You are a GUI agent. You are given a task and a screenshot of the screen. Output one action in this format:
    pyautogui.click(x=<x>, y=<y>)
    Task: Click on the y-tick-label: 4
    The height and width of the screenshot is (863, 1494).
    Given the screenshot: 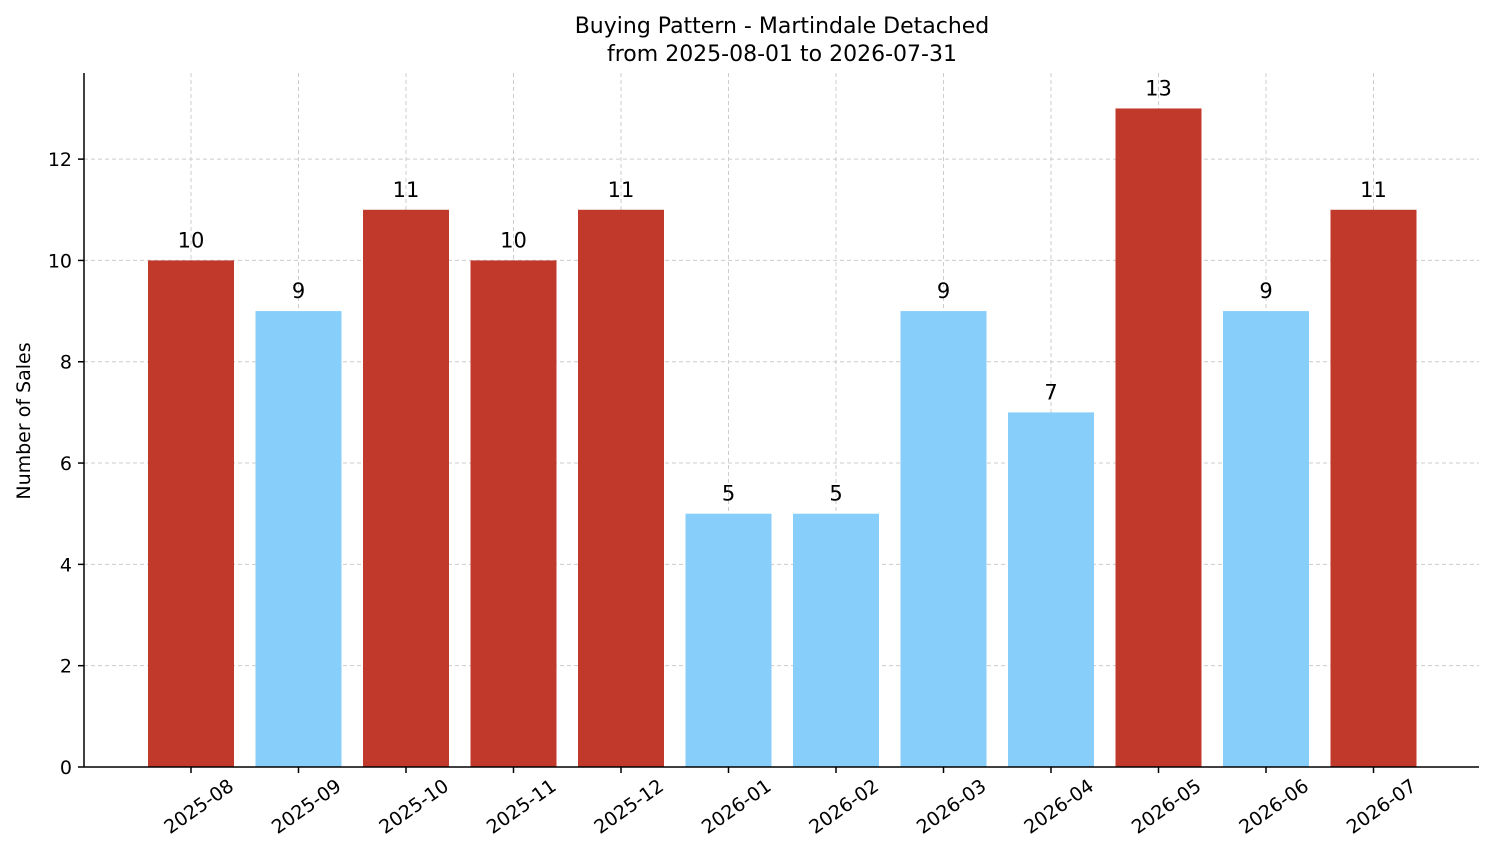 What is the action you would take?
    pyautogui.click(x=66, y=565)
    